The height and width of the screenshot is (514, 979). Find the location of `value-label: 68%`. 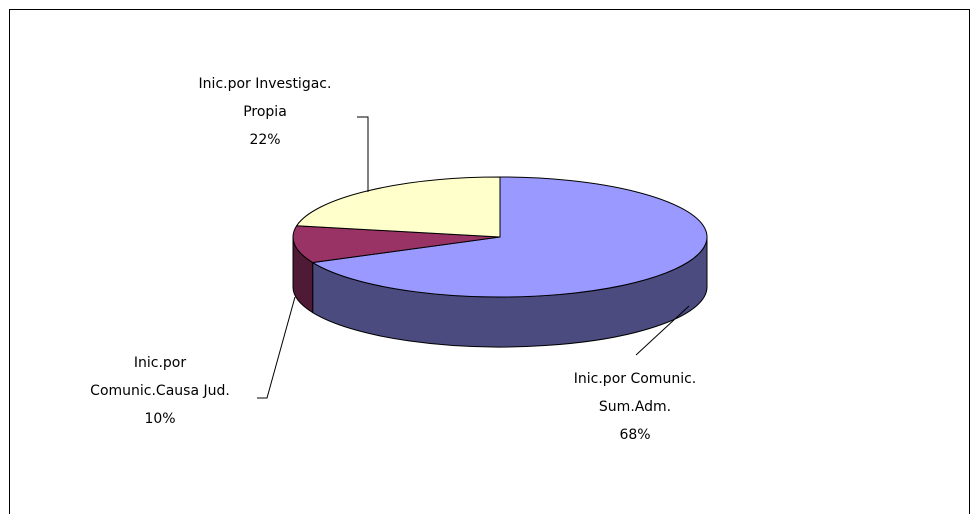

value-label: 68% is located at coordinates (634, 435).